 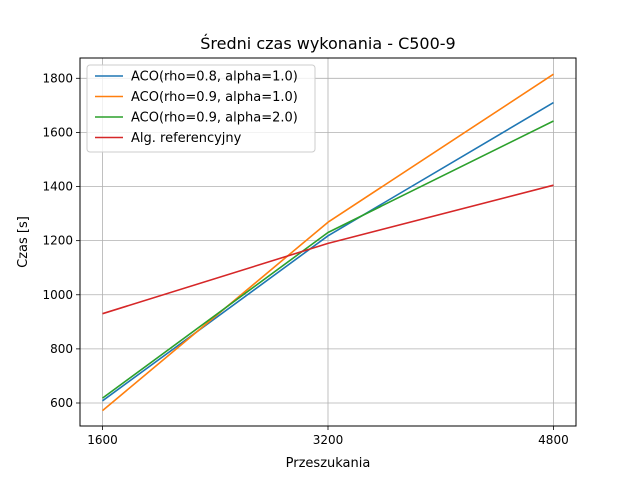 I want to click on legend-label-3: ACO(rho=0.9, alpha=2.0), so click(x=214, y=118).